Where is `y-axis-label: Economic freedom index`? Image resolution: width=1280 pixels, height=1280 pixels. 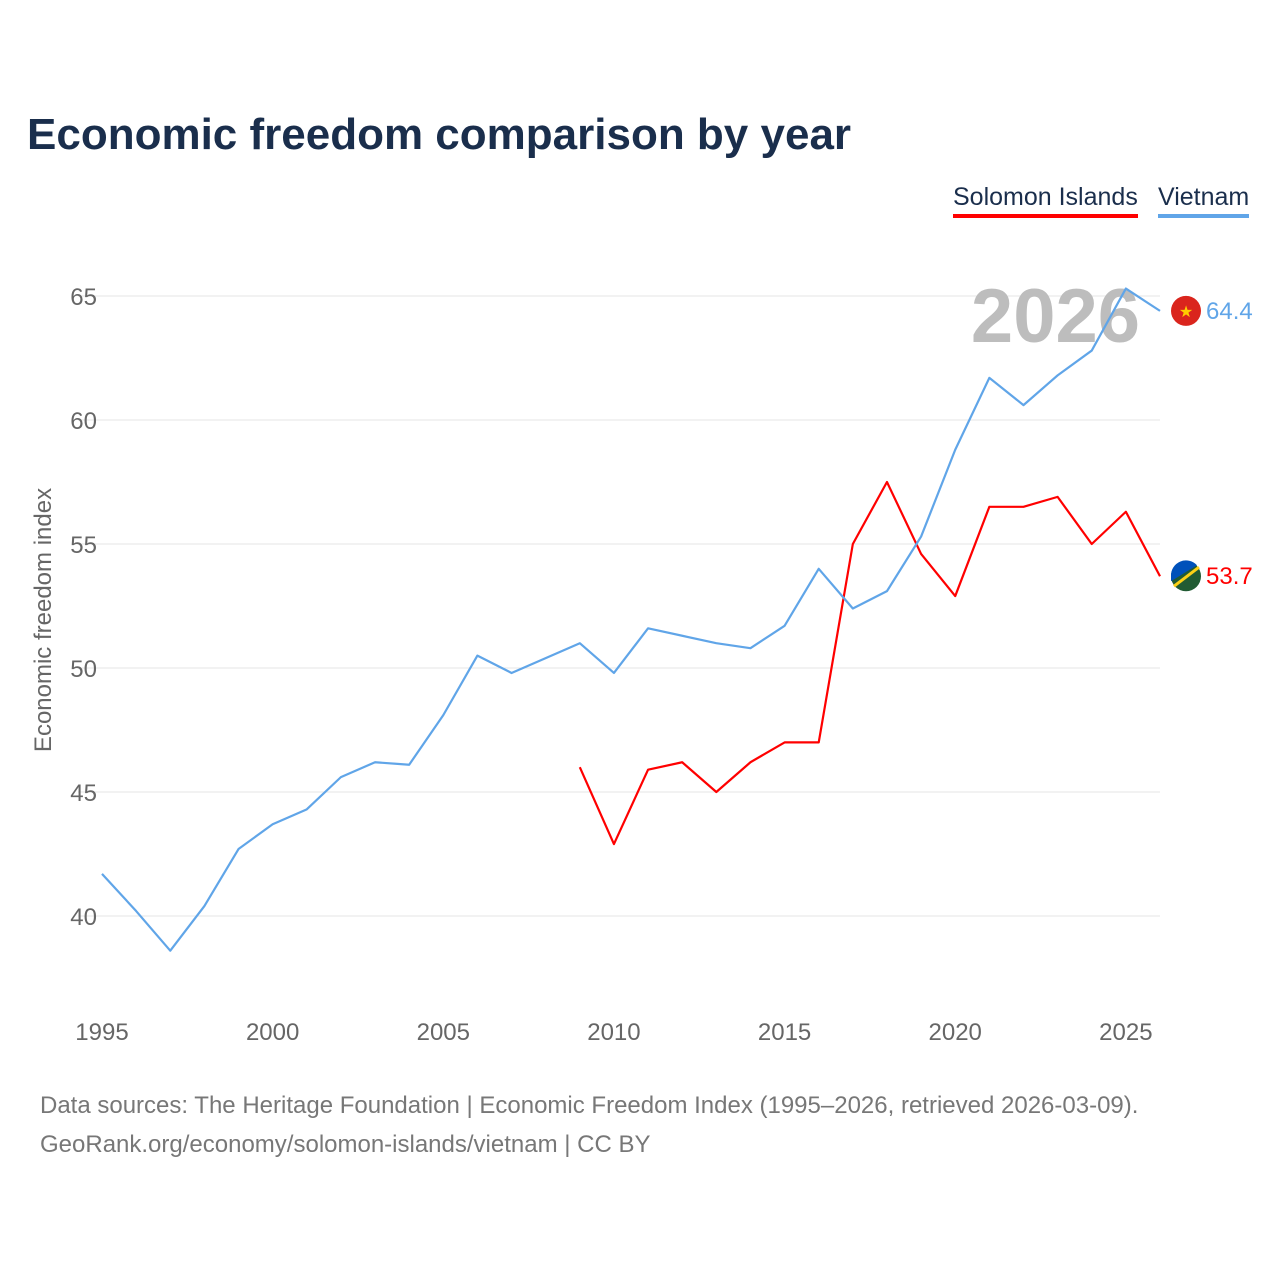 y-axis-label: Economic freedom index is located at coordinates (43, 620).